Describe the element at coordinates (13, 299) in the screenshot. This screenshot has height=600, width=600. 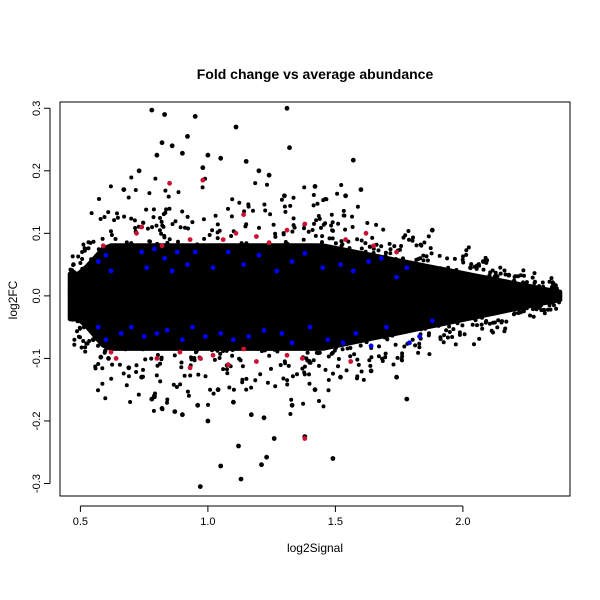
I see `y-axis-title: log2FC` at that location.